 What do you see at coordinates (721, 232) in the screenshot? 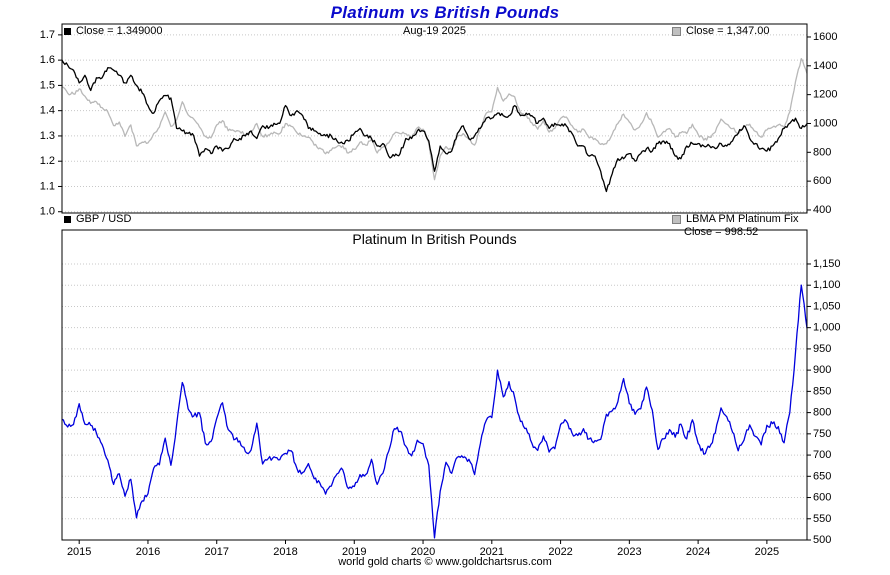
I see `bottom-close-label: Close = 998.52` at bounding box center [721, 232].